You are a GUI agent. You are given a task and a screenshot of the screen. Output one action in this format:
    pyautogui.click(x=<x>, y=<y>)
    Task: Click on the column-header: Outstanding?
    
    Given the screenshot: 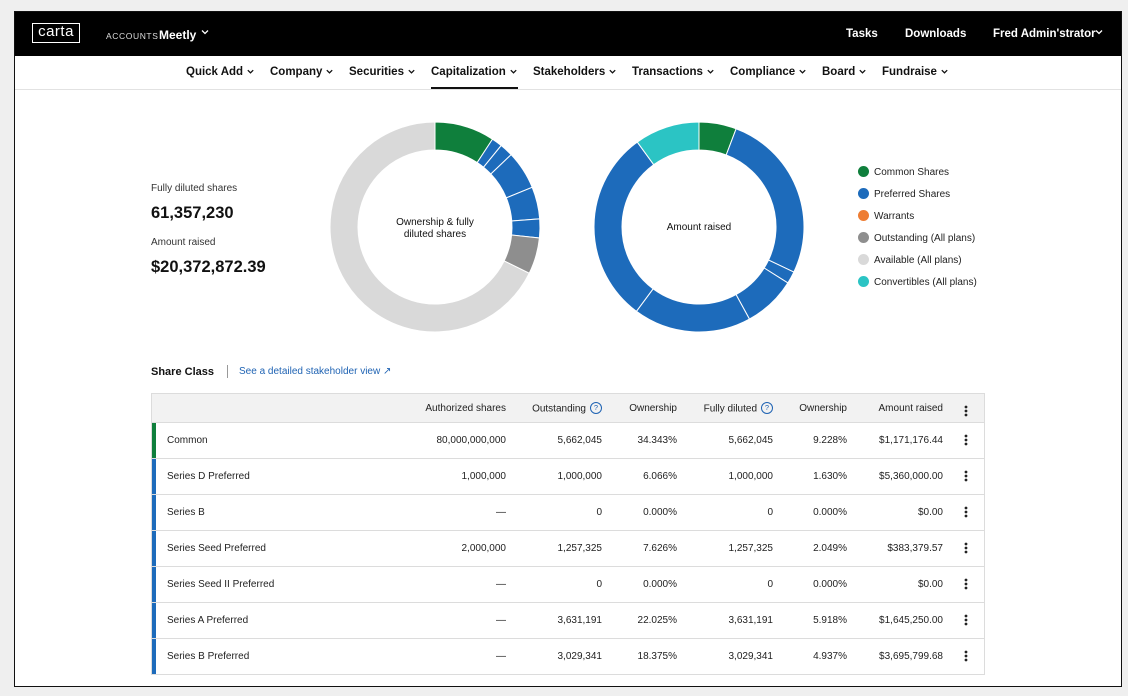 What is the action you would take?
    pyautogui.click(x=567, y=408)
    